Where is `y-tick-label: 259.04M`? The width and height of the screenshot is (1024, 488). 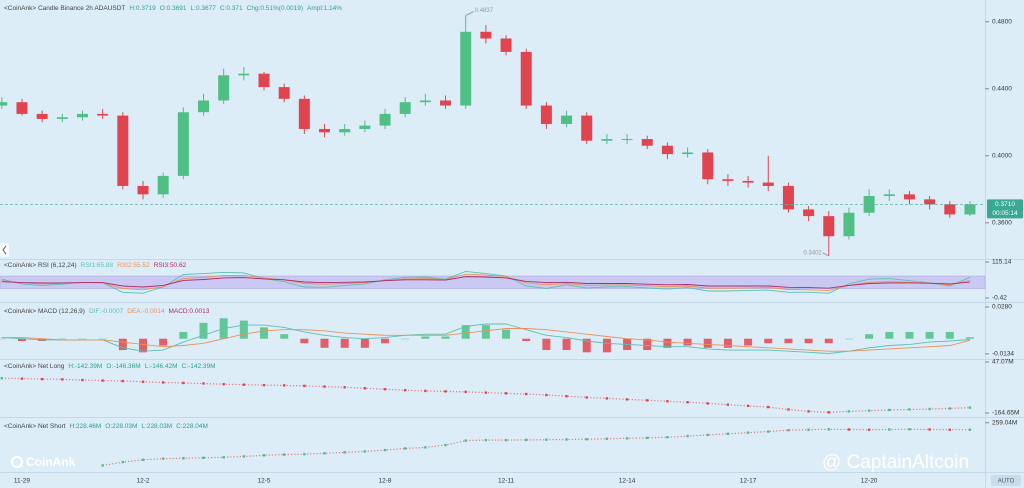
y-tick-label: 259.04M is located at coordinates (1004, 422).